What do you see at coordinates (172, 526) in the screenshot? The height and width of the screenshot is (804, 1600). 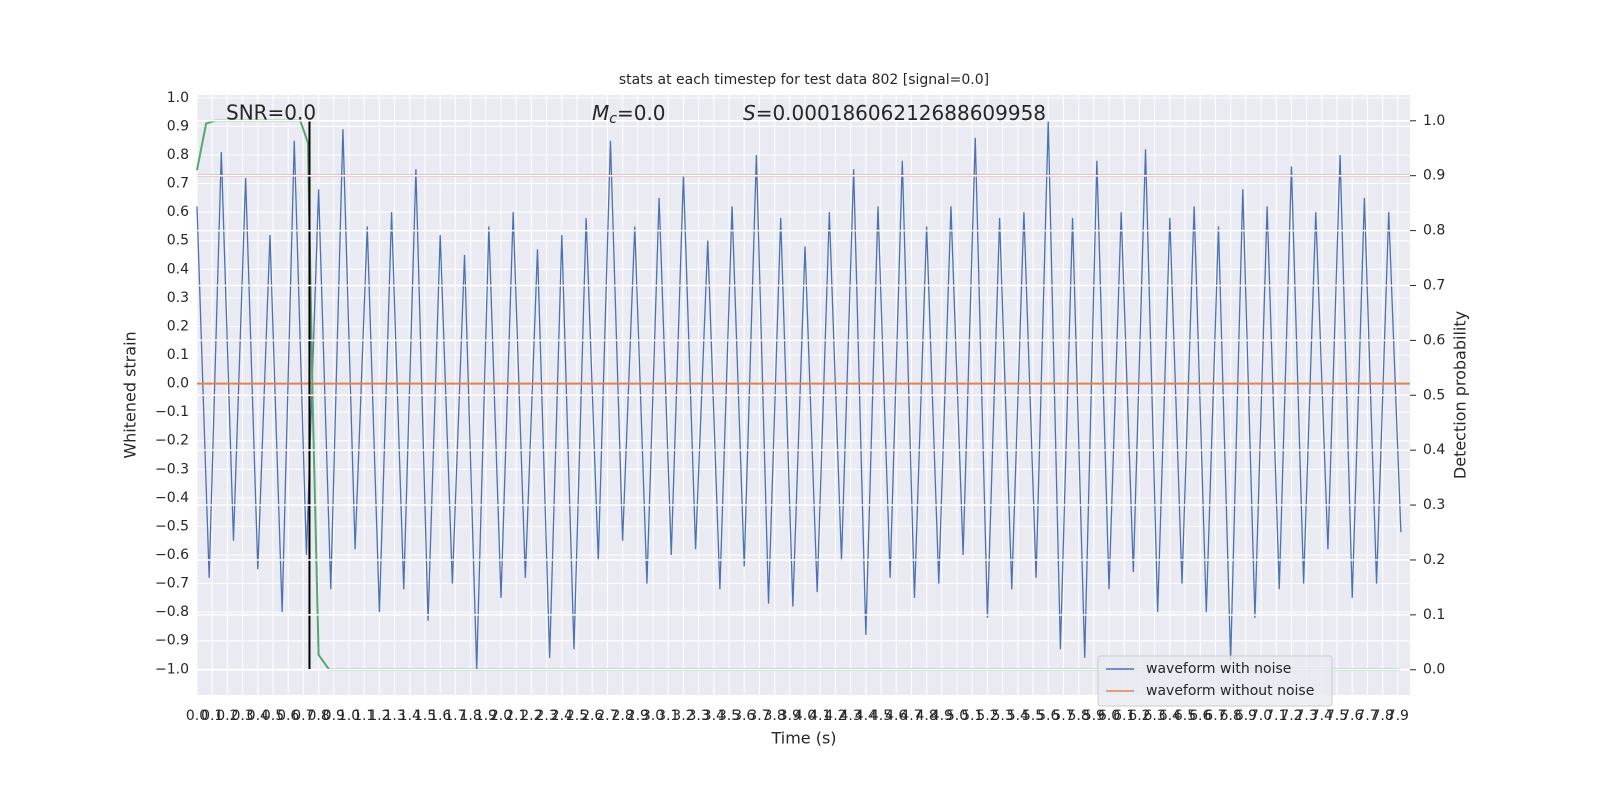 I see `y-tick-label: −0.5` at bounding box center [172, 526].